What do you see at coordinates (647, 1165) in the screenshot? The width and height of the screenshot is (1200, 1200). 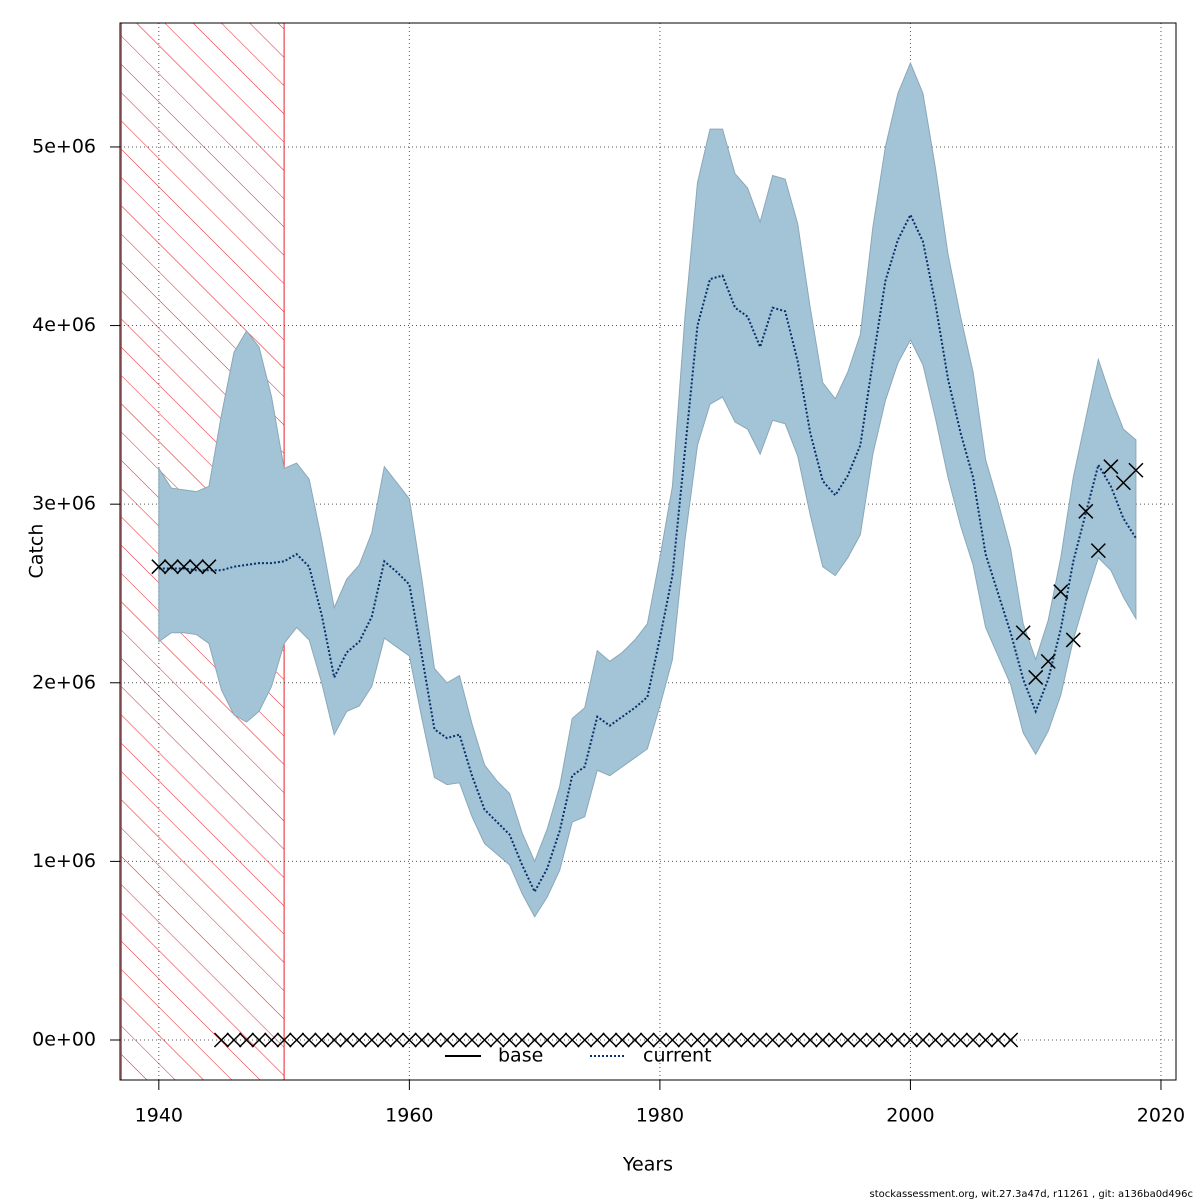 I see `x-axis-label: Years` at bounding box center [647, 1165].